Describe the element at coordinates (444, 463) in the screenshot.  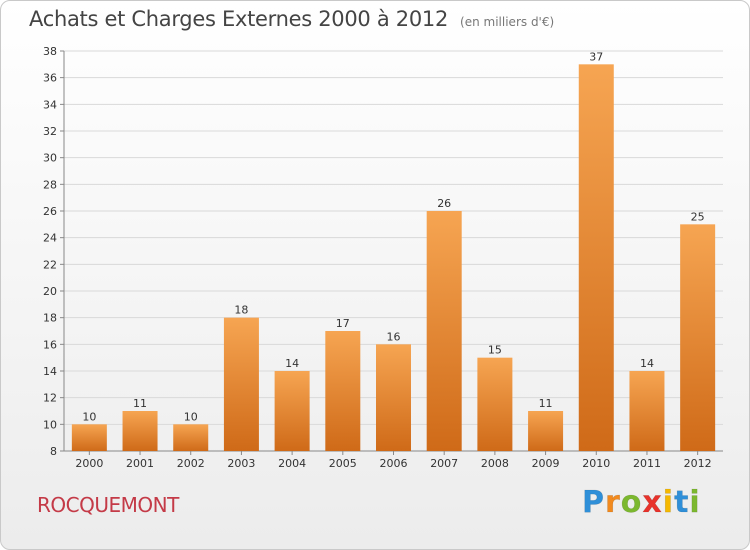
I see `x-tick-label: 2007` at that location.